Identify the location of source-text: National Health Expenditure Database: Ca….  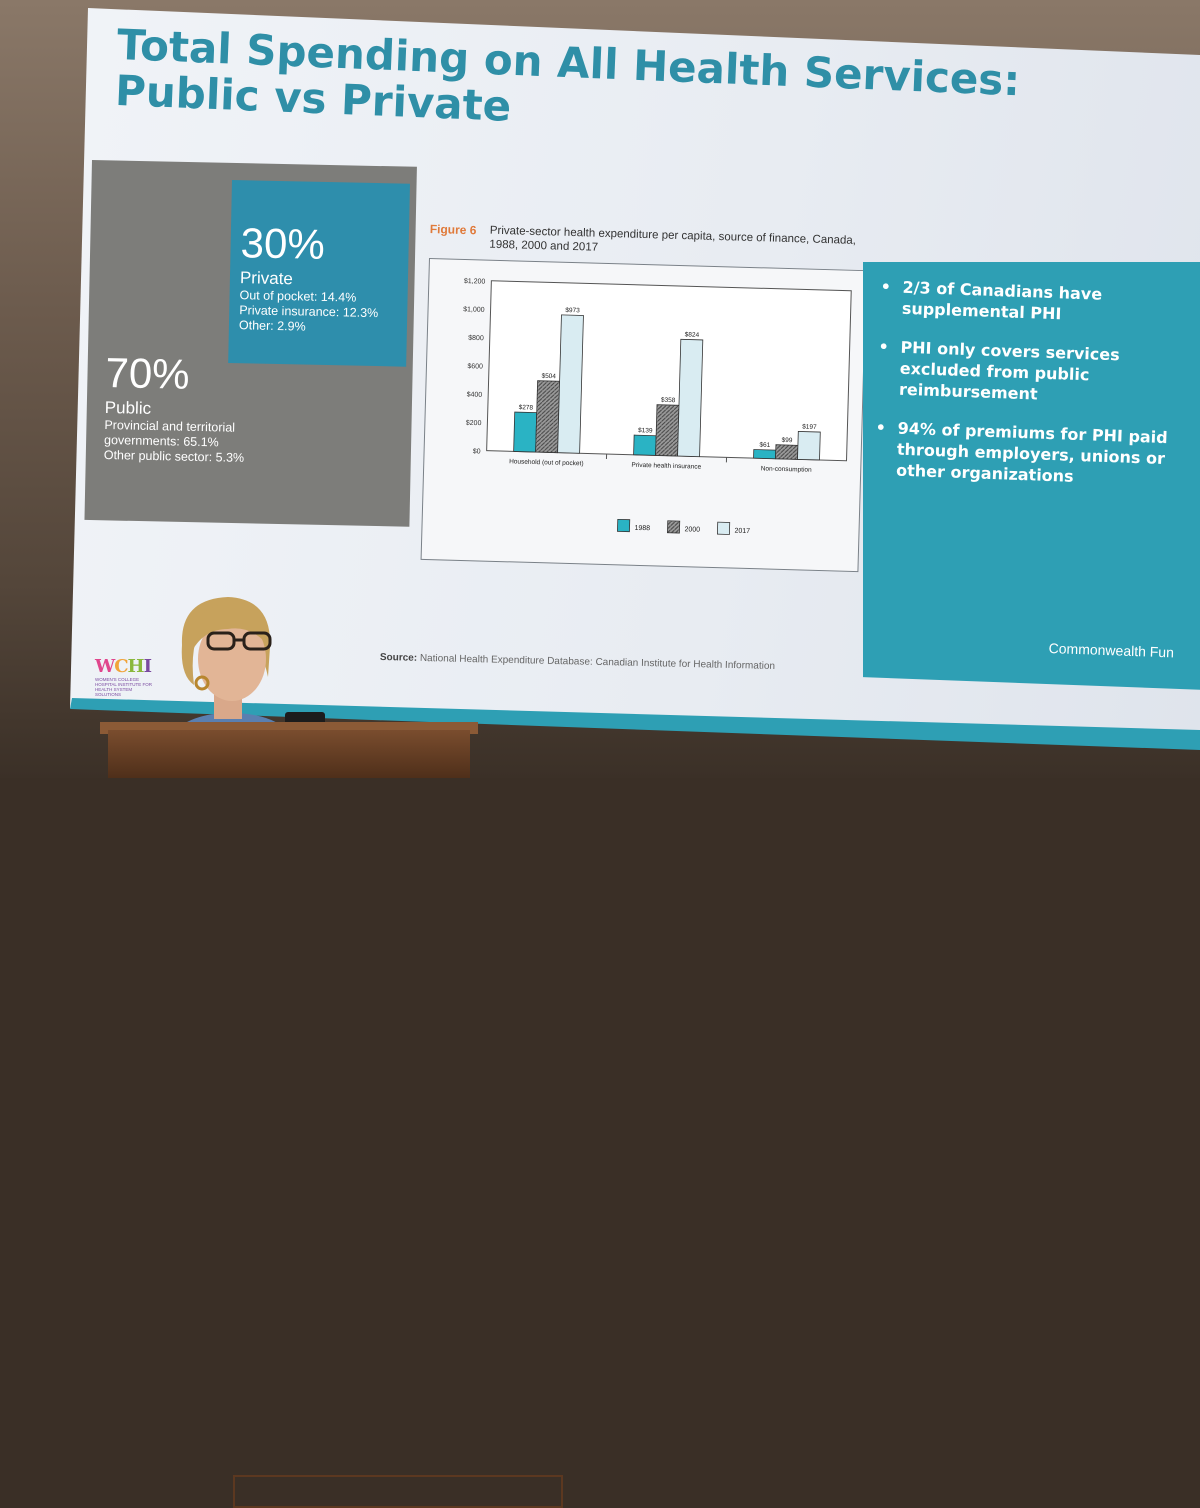
(597, 662).